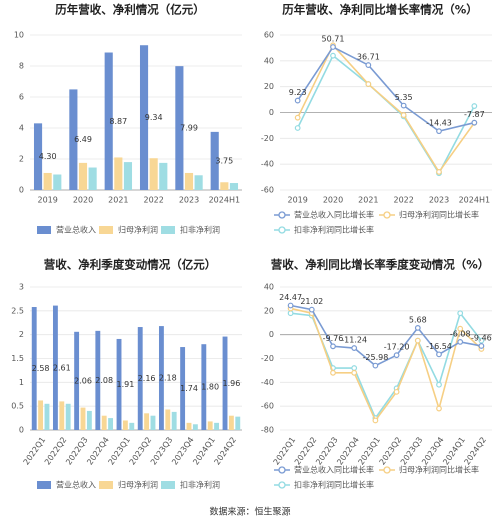  Describe the element at coordinates (200, 485) in the screenshot. I see `legend-label: 扣非净利润` at that location.